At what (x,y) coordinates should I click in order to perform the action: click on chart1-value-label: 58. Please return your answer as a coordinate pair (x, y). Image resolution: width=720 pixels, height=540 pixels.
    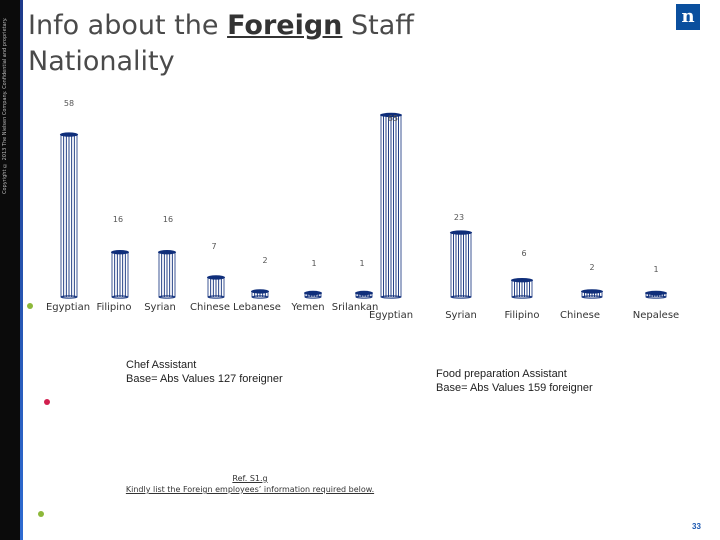
    Looking at the image, I should click on (69, 103).